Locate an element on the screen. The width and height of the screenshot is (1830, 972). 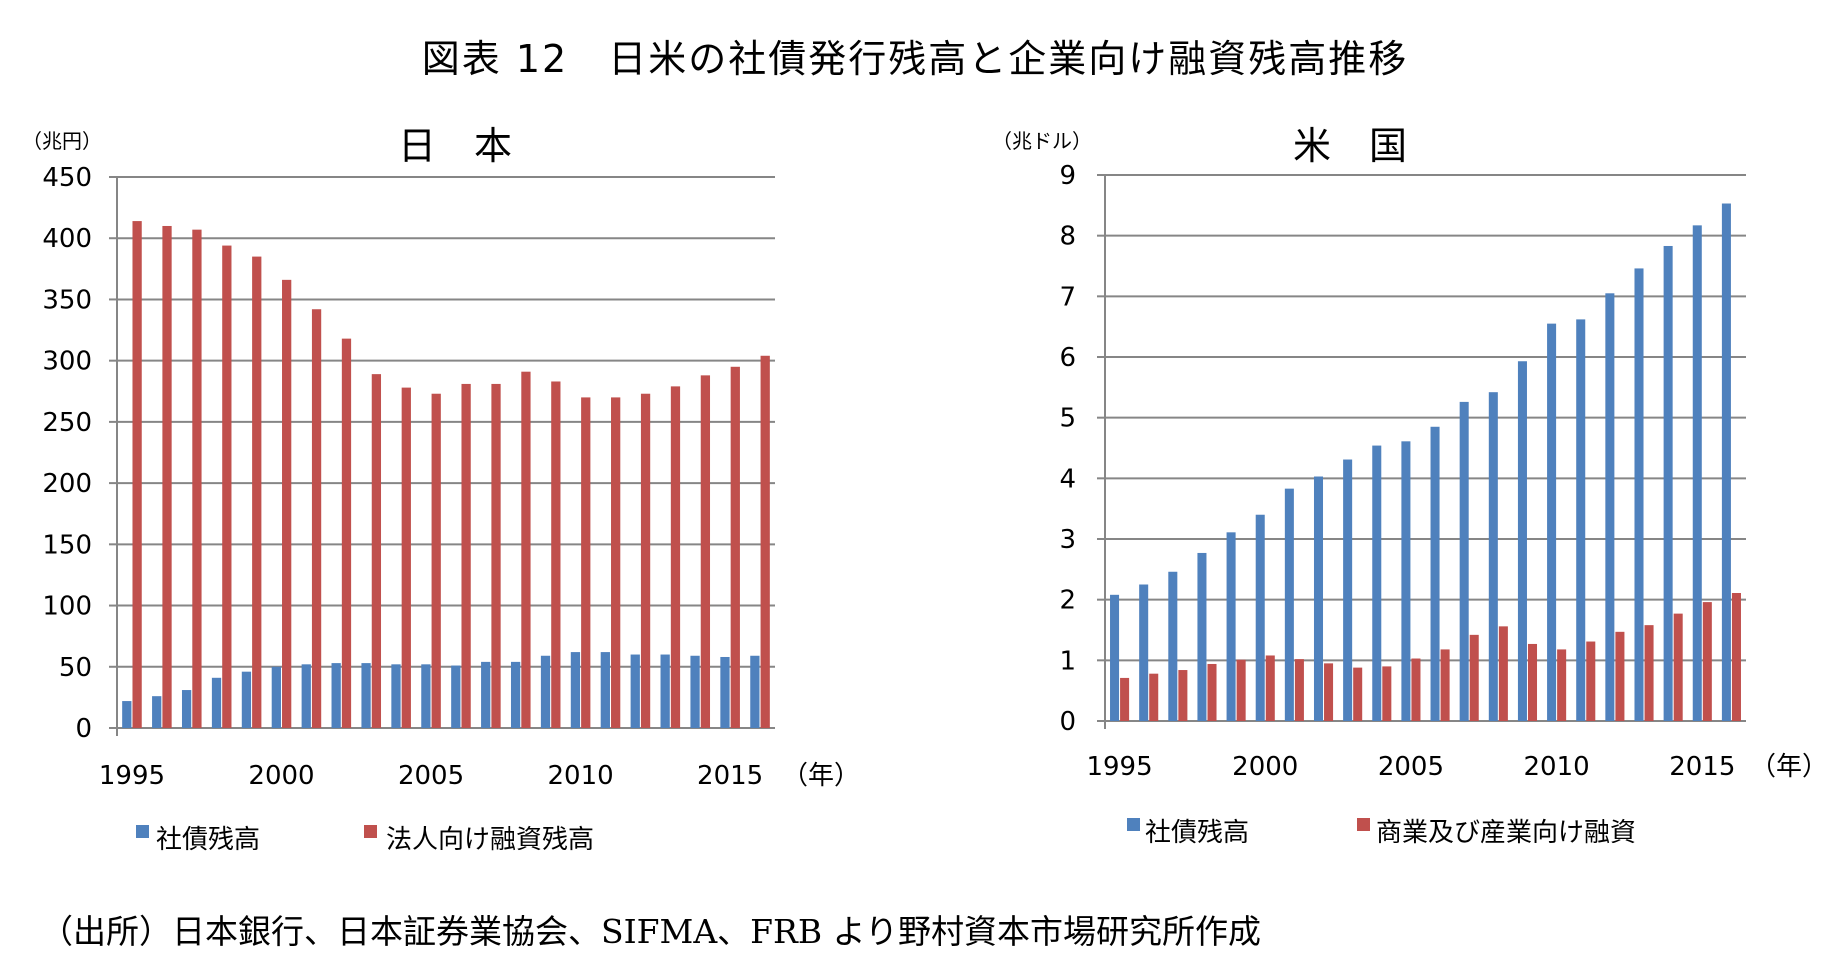
japan-x-tick-label: 2010 is located at coordinates (581, 776).